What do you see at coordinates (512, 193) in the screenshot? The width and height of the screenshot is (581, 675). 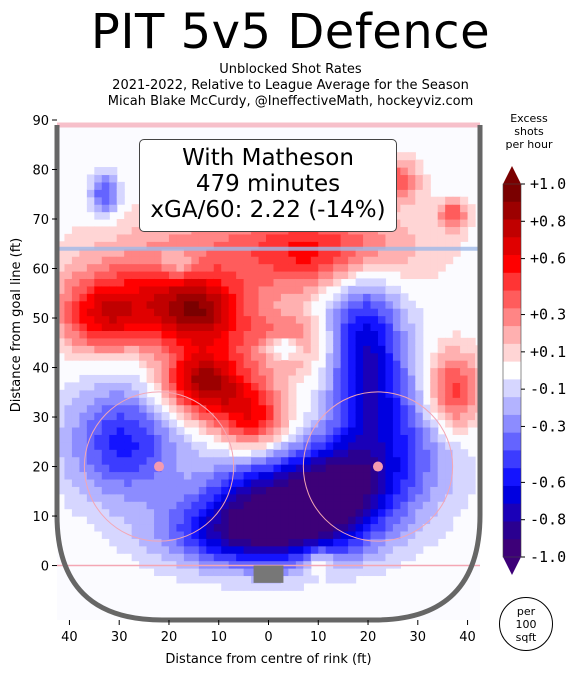 I see `colorbar-segment` at bounding box center [512, 193].